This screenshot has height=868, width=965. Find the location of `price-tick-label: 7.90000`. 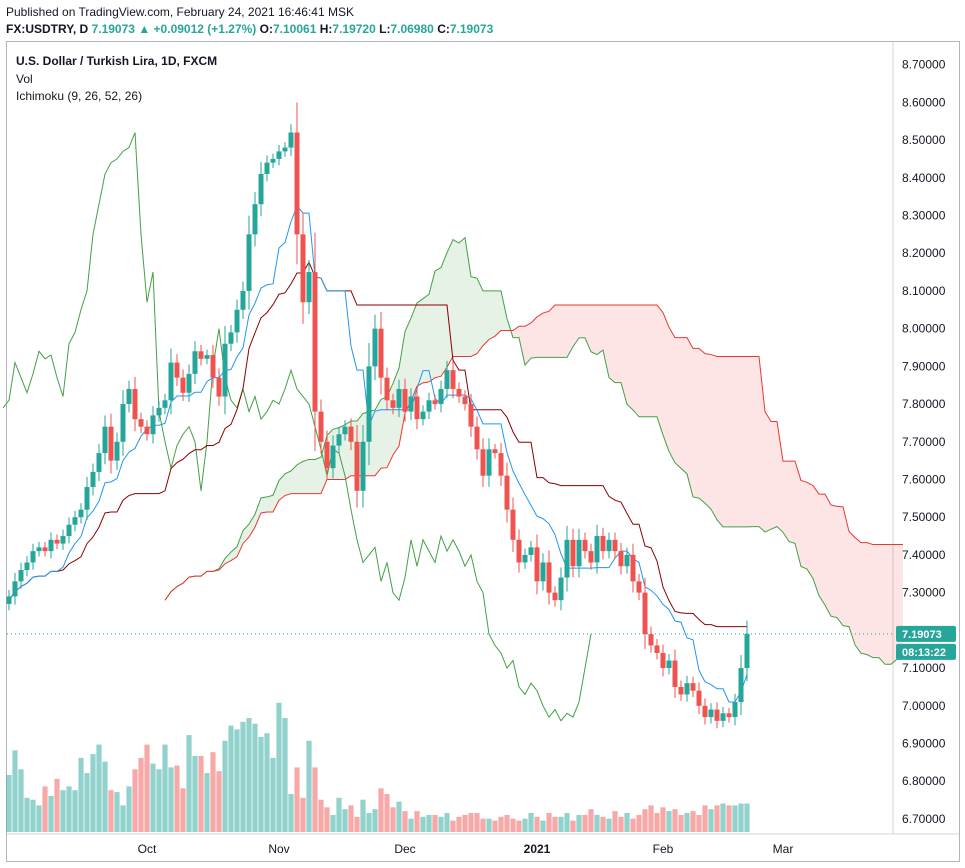

price-tick-label: 7.90000 is located at coordinates (924, 366).